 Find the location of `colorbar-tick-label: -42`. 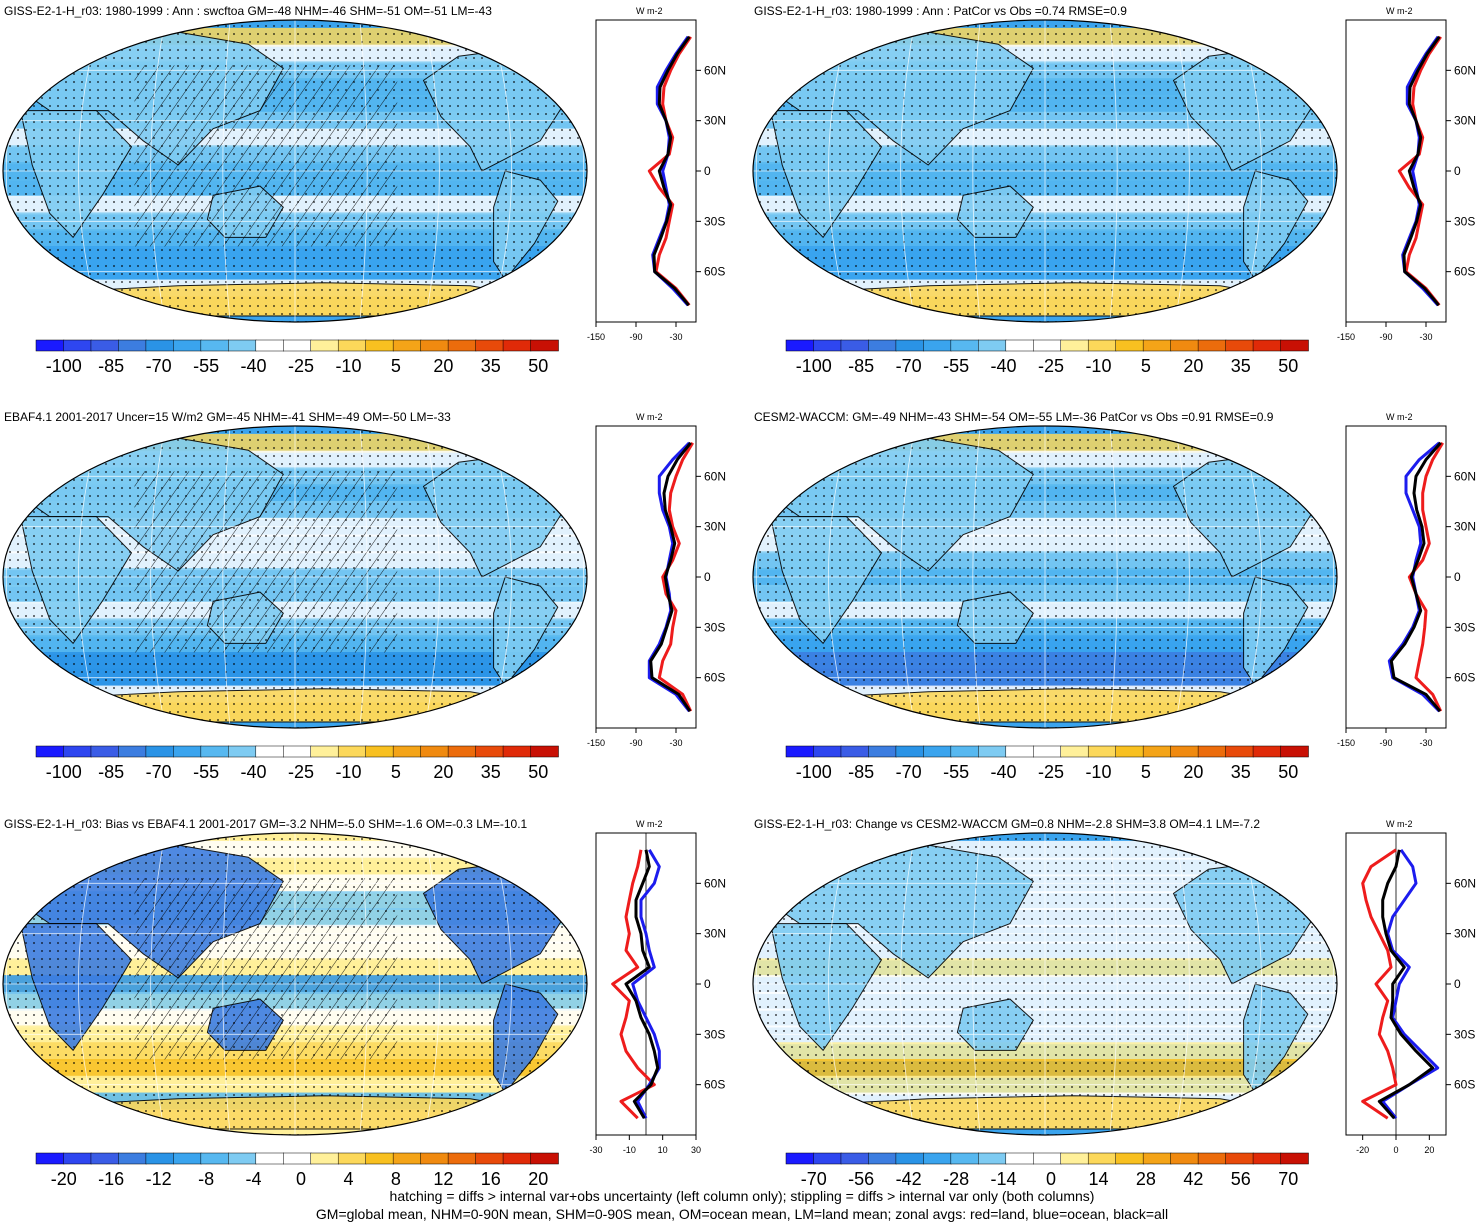

colorbar-tick-label: -42 is located at coordinates (909, 1179).